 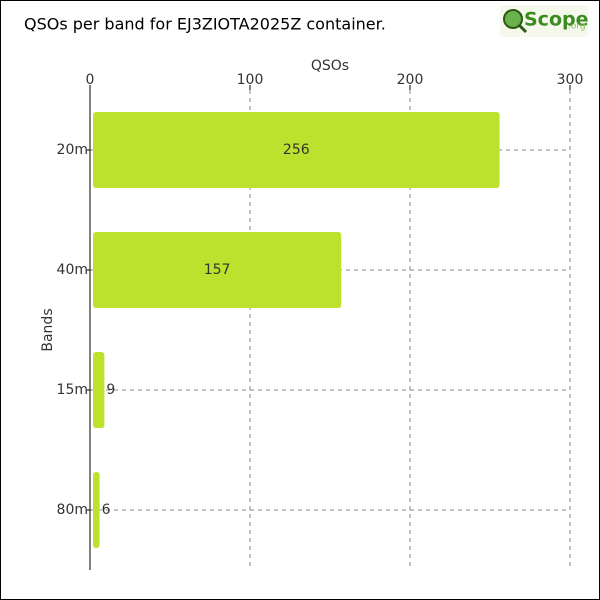 I want to click on x-tick-label: 300, so click(x=570, y=80).